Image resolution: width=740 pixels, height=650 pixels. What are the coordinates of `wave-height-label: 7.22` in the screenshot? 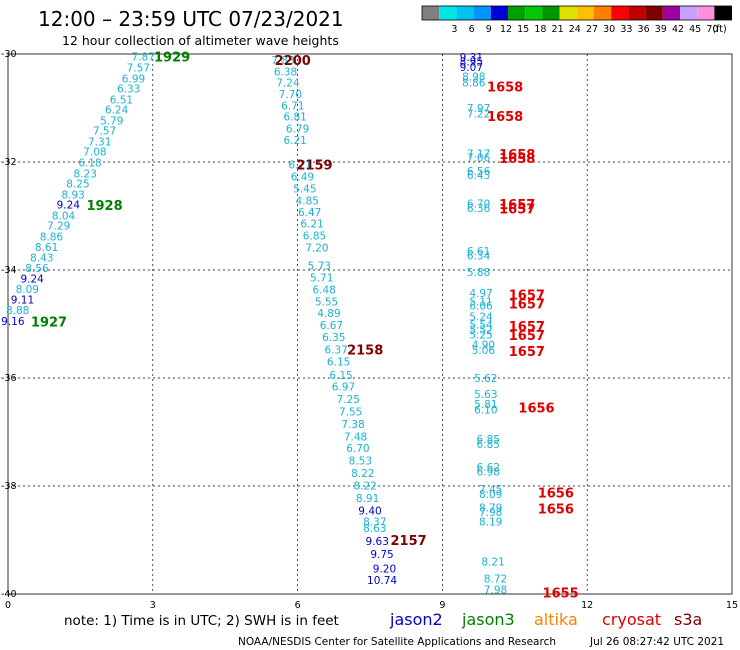 It's located at (478, 114).